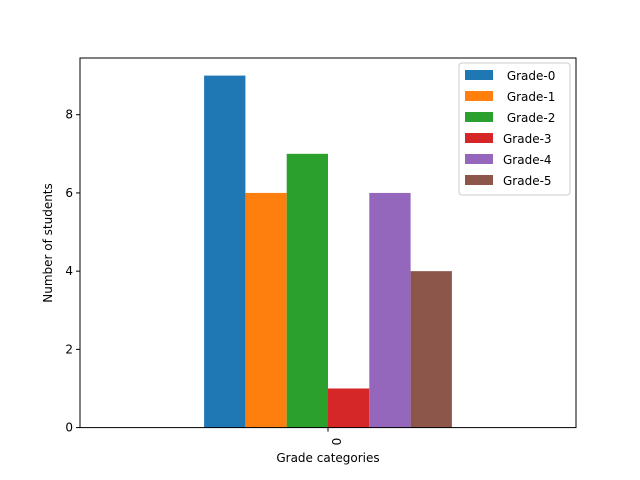 This screenshot has height=480, width=640. What do you see at coordinates (529, 97) in the screenshot?
I see `legend-label: Grade-1` at bounding box center [529, 97].